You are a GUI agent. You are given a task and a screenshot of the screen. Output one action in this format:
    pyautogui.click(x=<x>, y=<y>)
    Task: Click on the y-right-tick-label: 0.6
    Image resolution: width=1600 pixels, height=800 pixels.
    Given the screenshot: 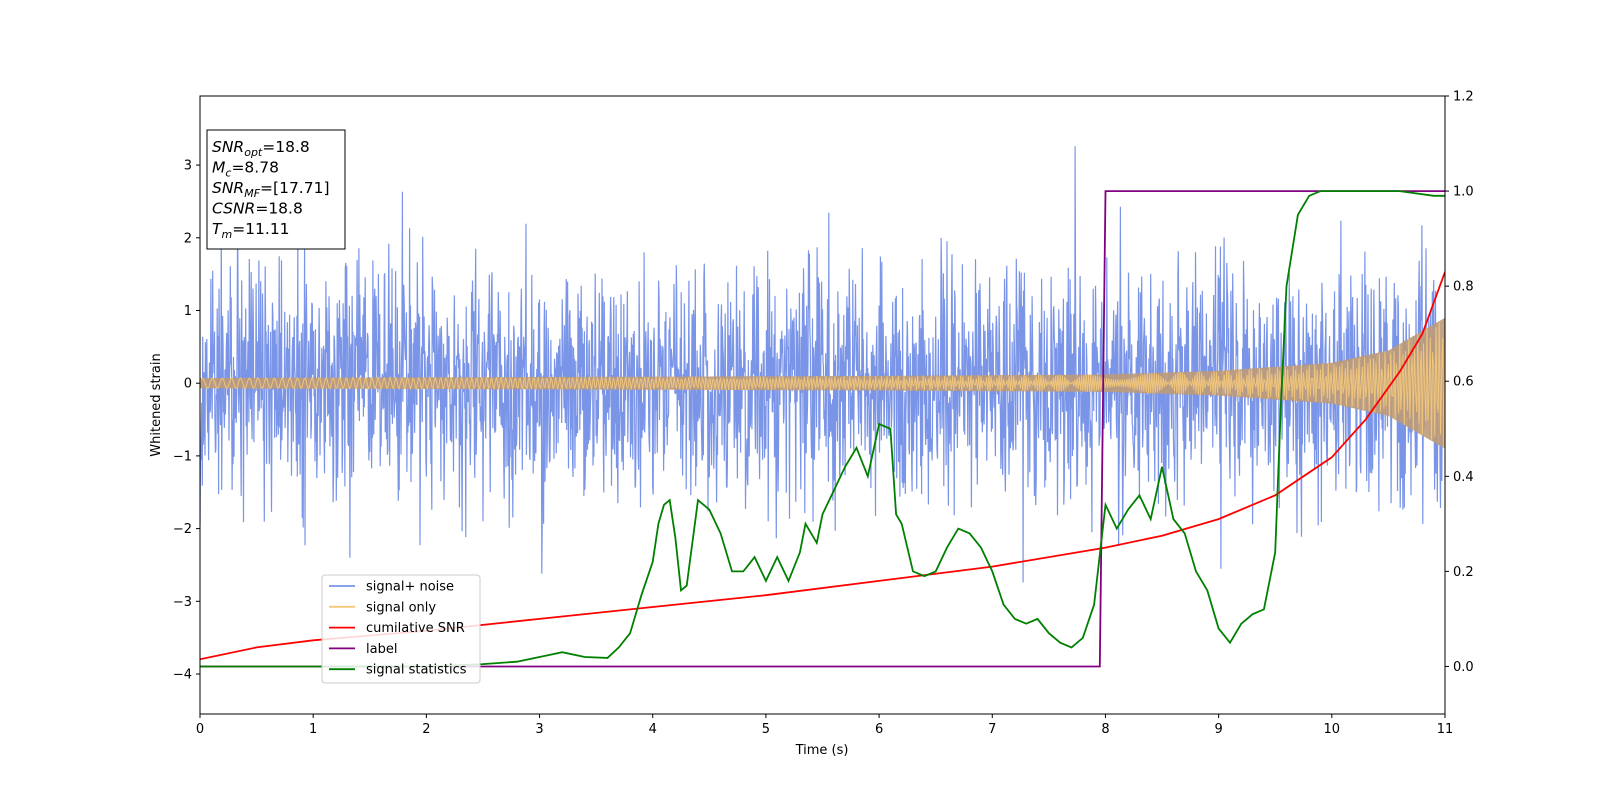 What is the action you would take?
    pyautogui.click(x=1463, y=382)
    